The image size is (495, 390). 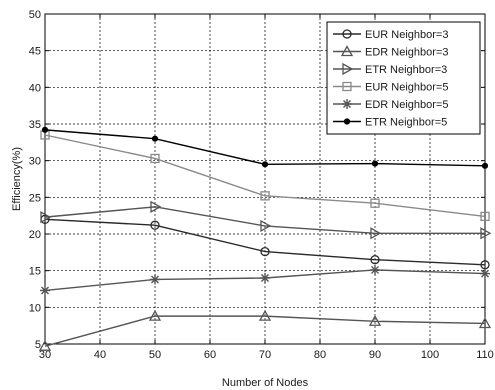 I want to click on y-axis-label: Efficiency(%), so click(x=17, y=179).